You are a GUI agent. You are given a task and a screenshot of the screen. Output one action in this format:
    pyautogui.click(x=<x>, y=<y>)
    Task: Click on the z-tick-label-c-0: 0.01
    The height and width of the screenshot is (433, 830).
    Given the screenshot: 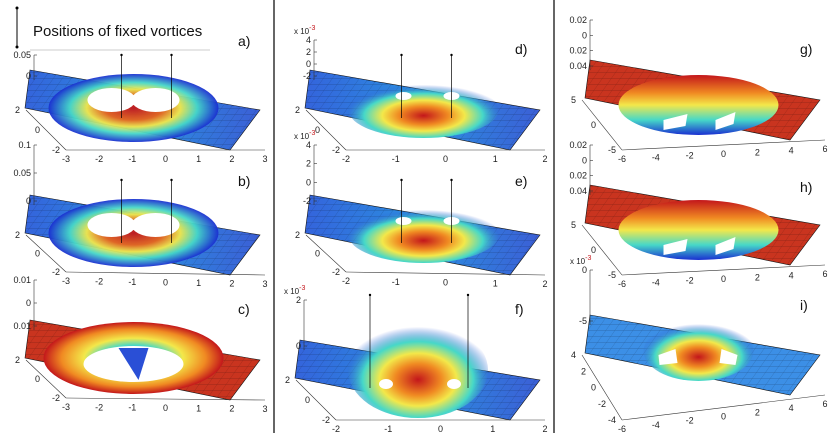 What is the action you would take?
    pyautogui.click(x=22, y=280)
    